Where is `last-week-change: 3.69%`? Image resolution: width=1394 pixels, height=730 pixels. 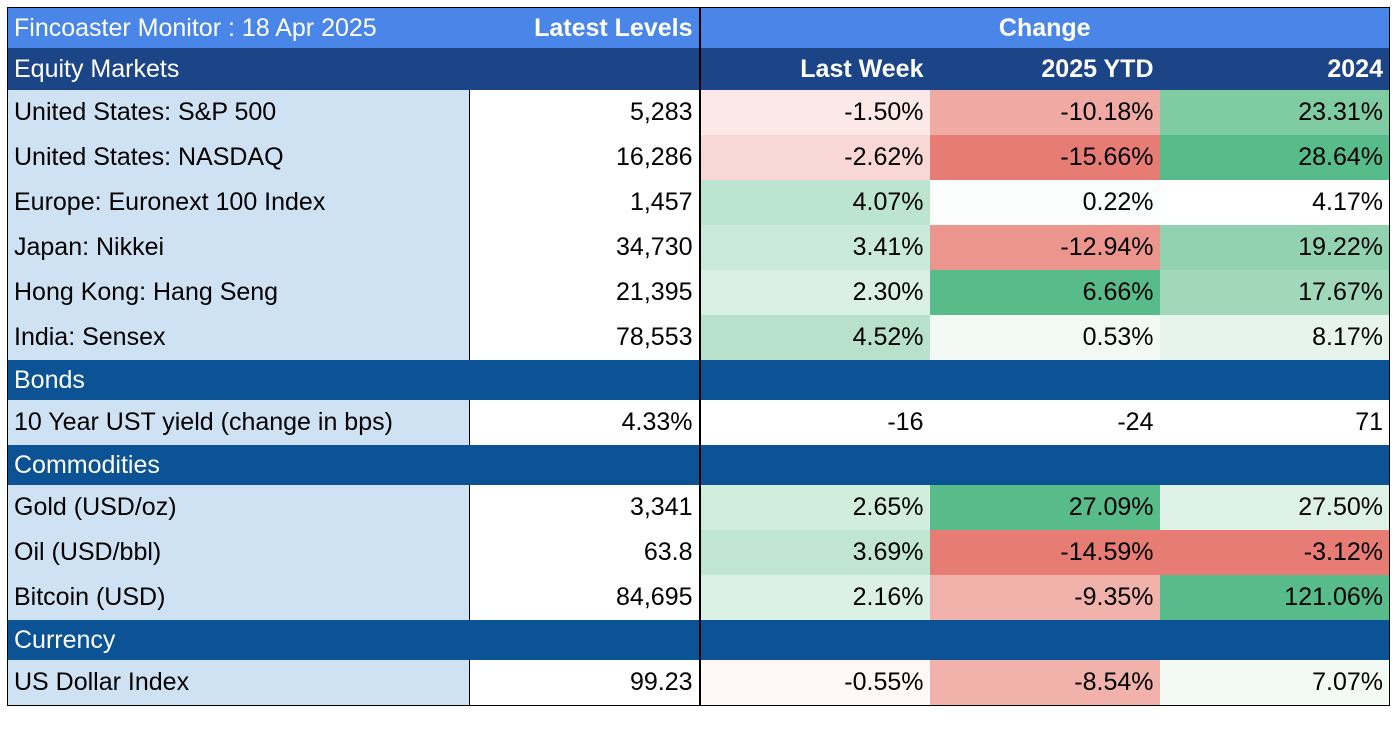 last-week-change: 3.69% is located at coordinates (814, 552).